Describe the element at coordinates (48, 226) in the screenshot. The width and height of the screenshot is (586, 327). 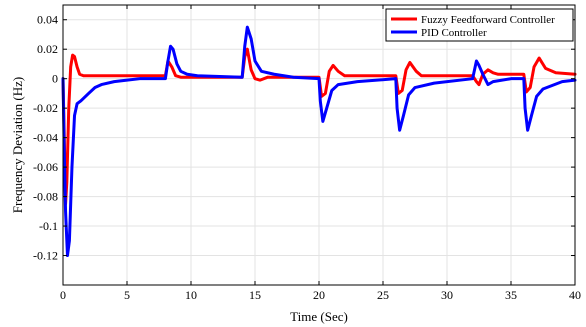
I see `y-tick-label: -0.1` at that location.